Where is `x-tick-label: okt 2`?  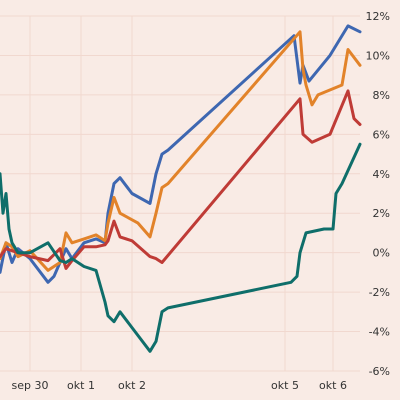 x-tick-label: okt 2 is located at coordinates (132, 385).